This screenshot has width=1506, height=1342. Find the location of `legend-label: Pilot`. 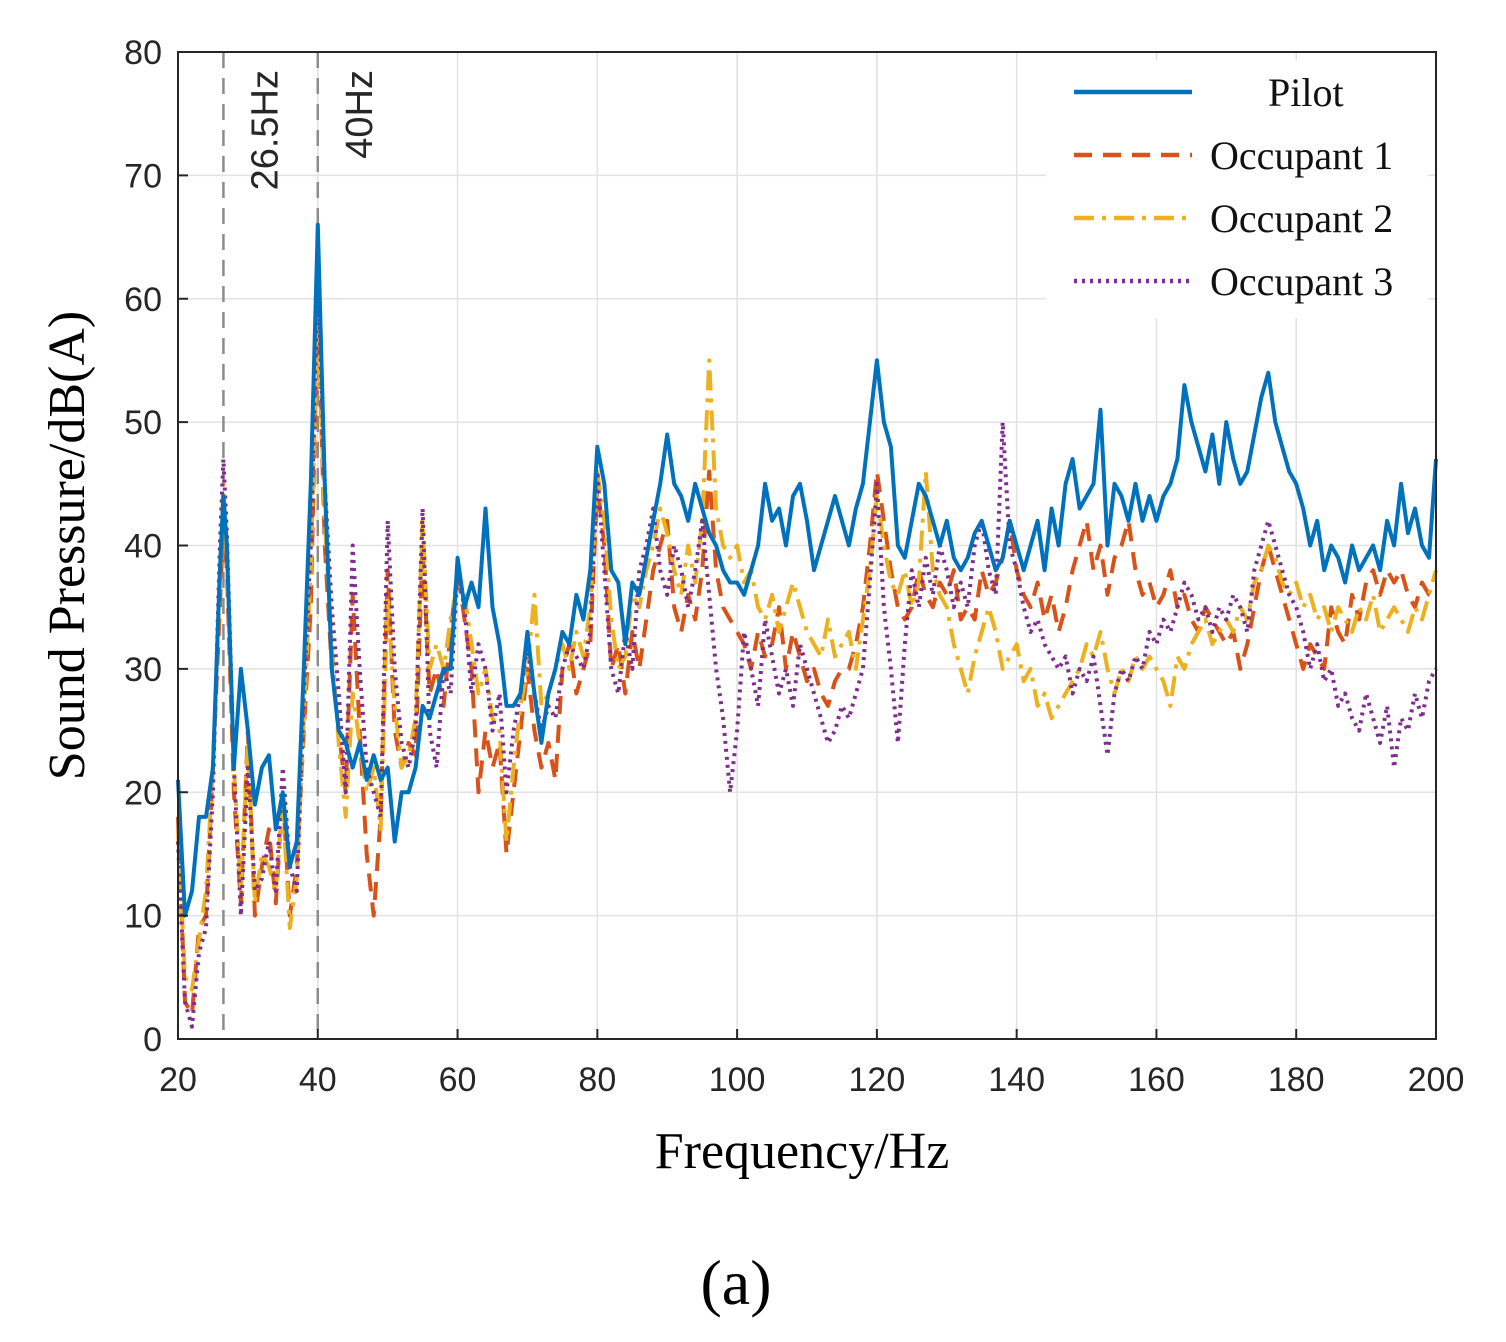

legend-label: Pilot is located at coordinates (1306, 92).